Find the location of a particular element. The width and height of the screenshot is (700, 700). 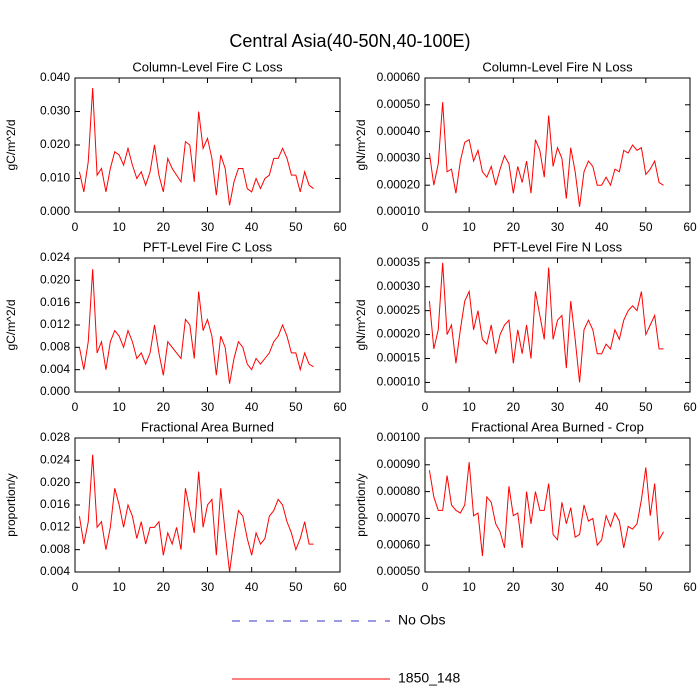

y-tick-label: 0.00040 is located at coordinates (399, 131).